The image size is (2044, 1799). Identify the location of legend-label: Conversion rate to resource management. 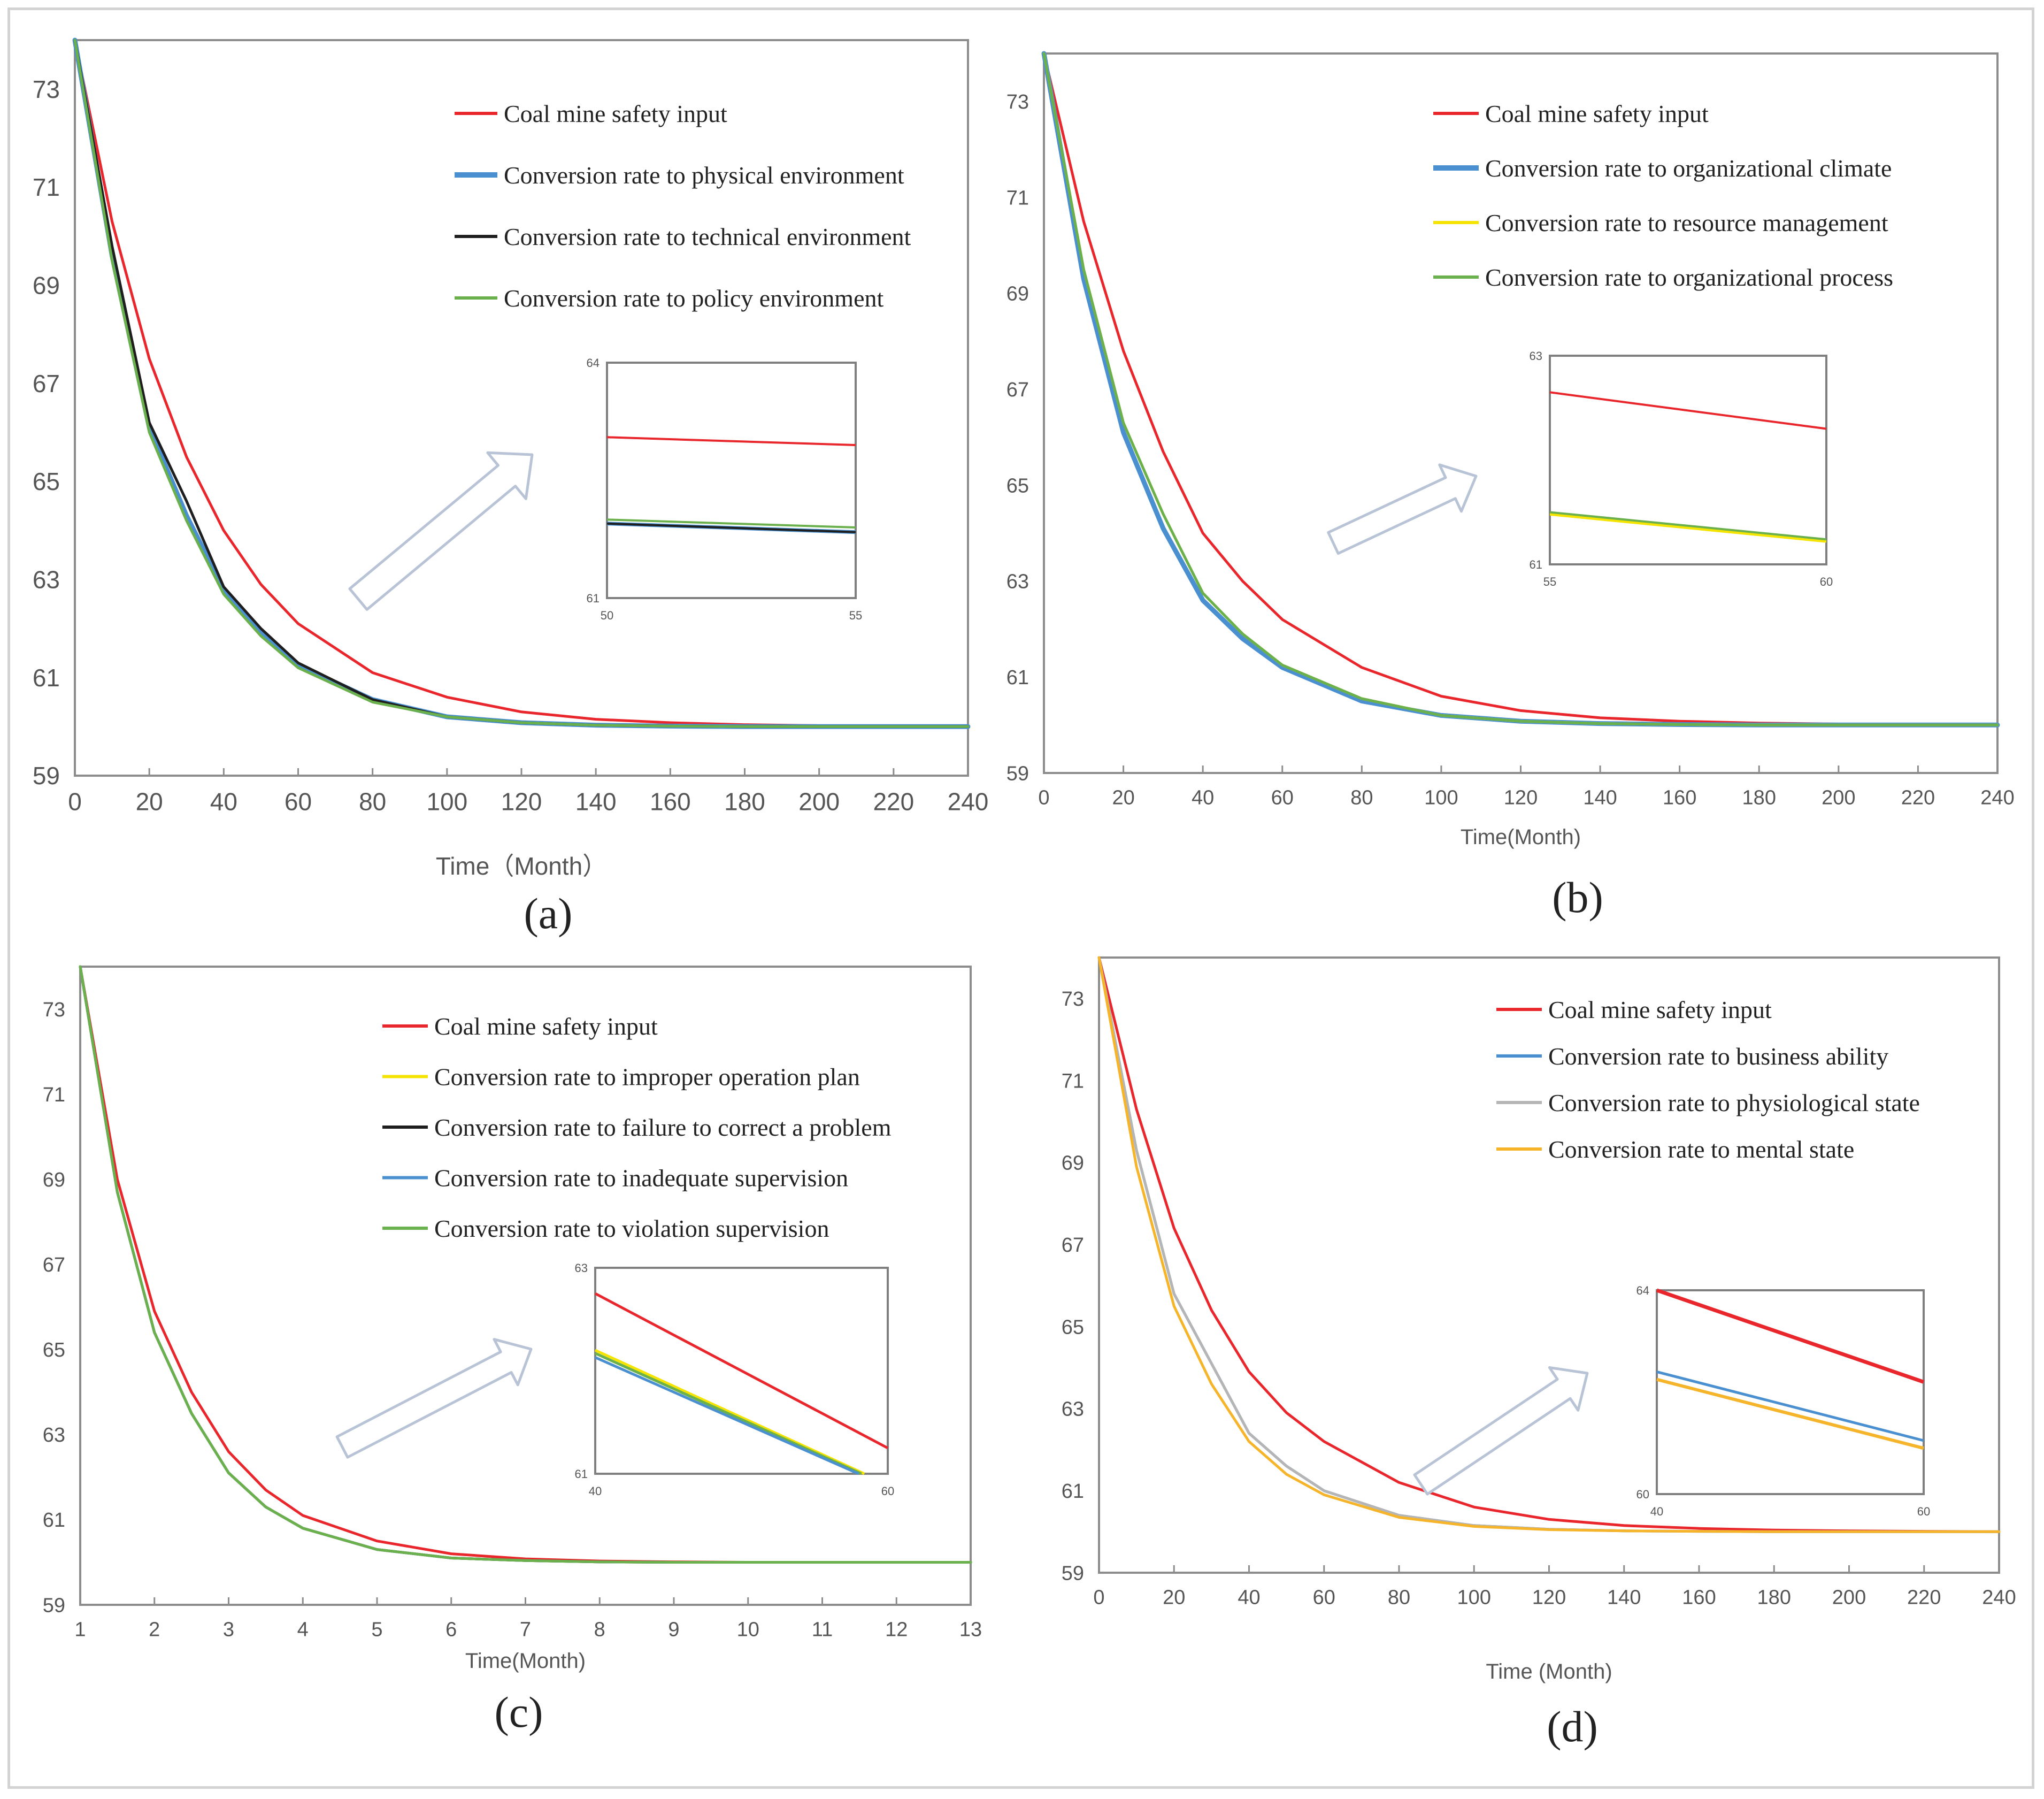
(1686, 222).